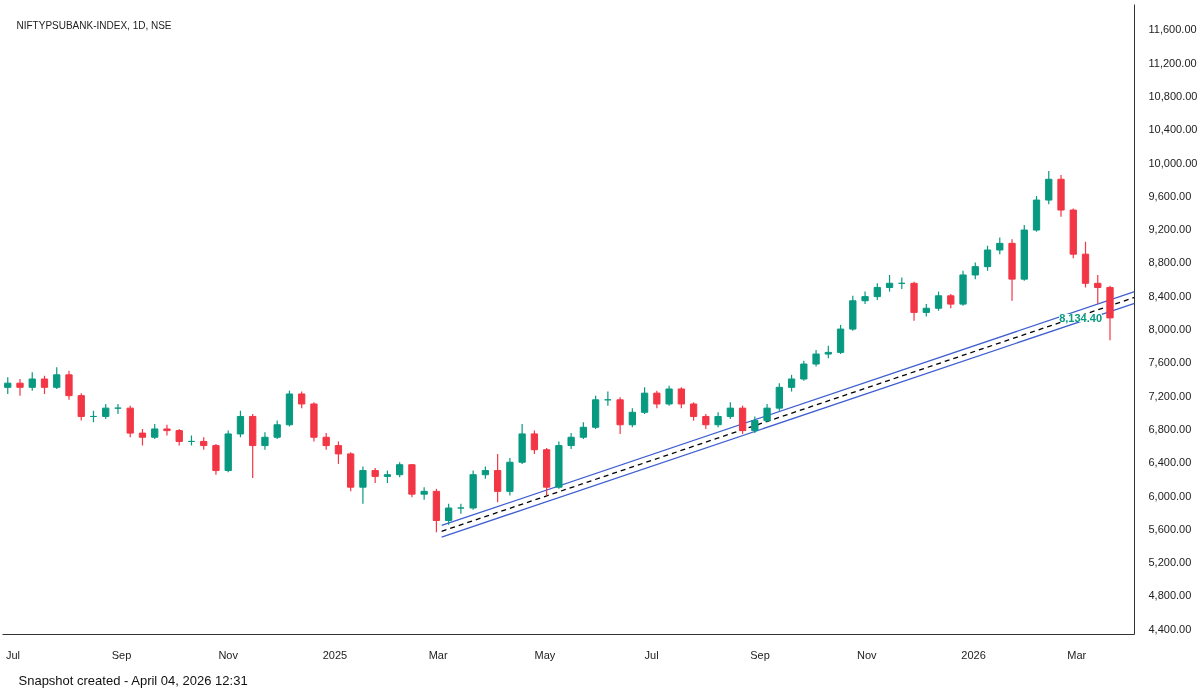  Describe the element at coordinates (1173, 162) in the screenshot. I see `y-tick-label: 10,000.00` at that location.